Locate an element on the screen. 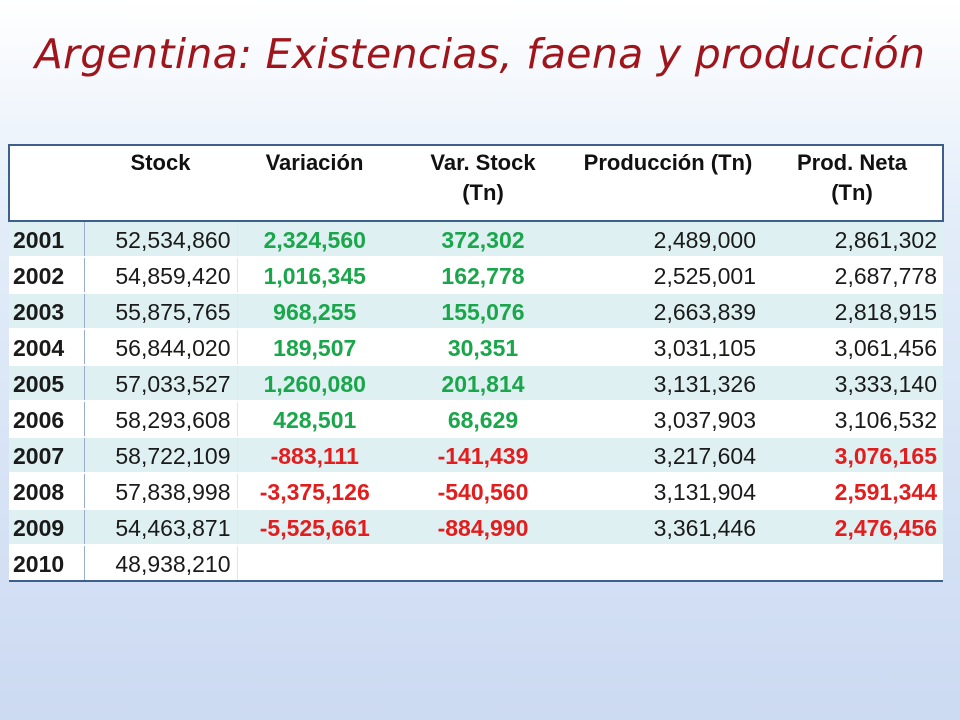 This screenshot has width=960, height=720. header-year is located at coordinates (46, 183).